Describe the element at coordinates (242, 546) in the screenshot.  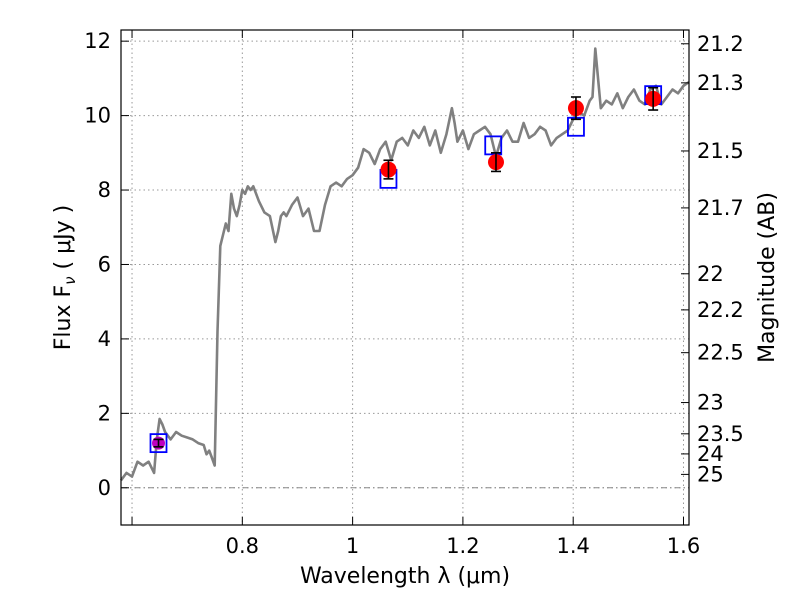
I see `x-tick-label: 0.8` at that location.